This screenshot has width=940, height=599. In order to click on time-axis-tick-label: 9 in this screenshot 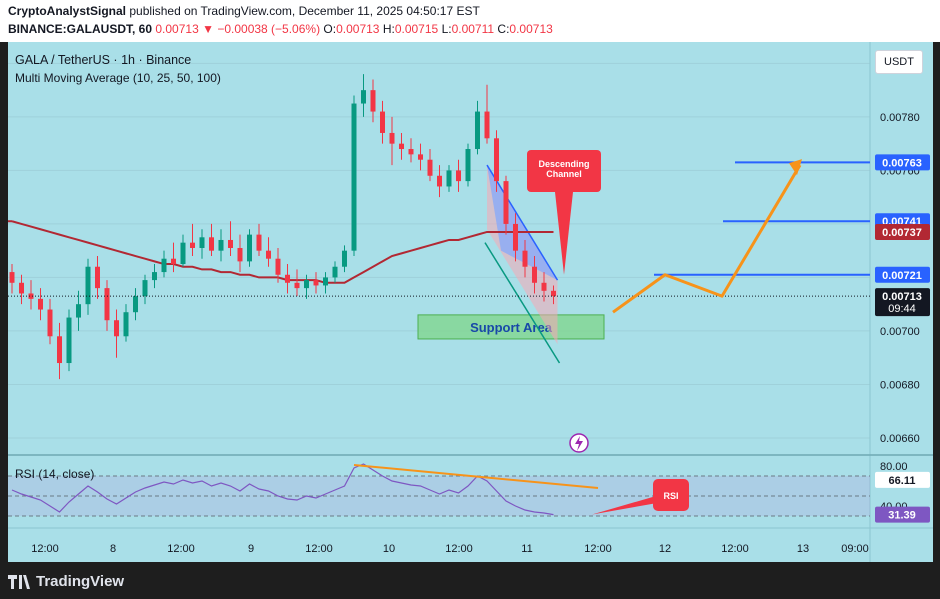, I will do `click(251, 549)`.